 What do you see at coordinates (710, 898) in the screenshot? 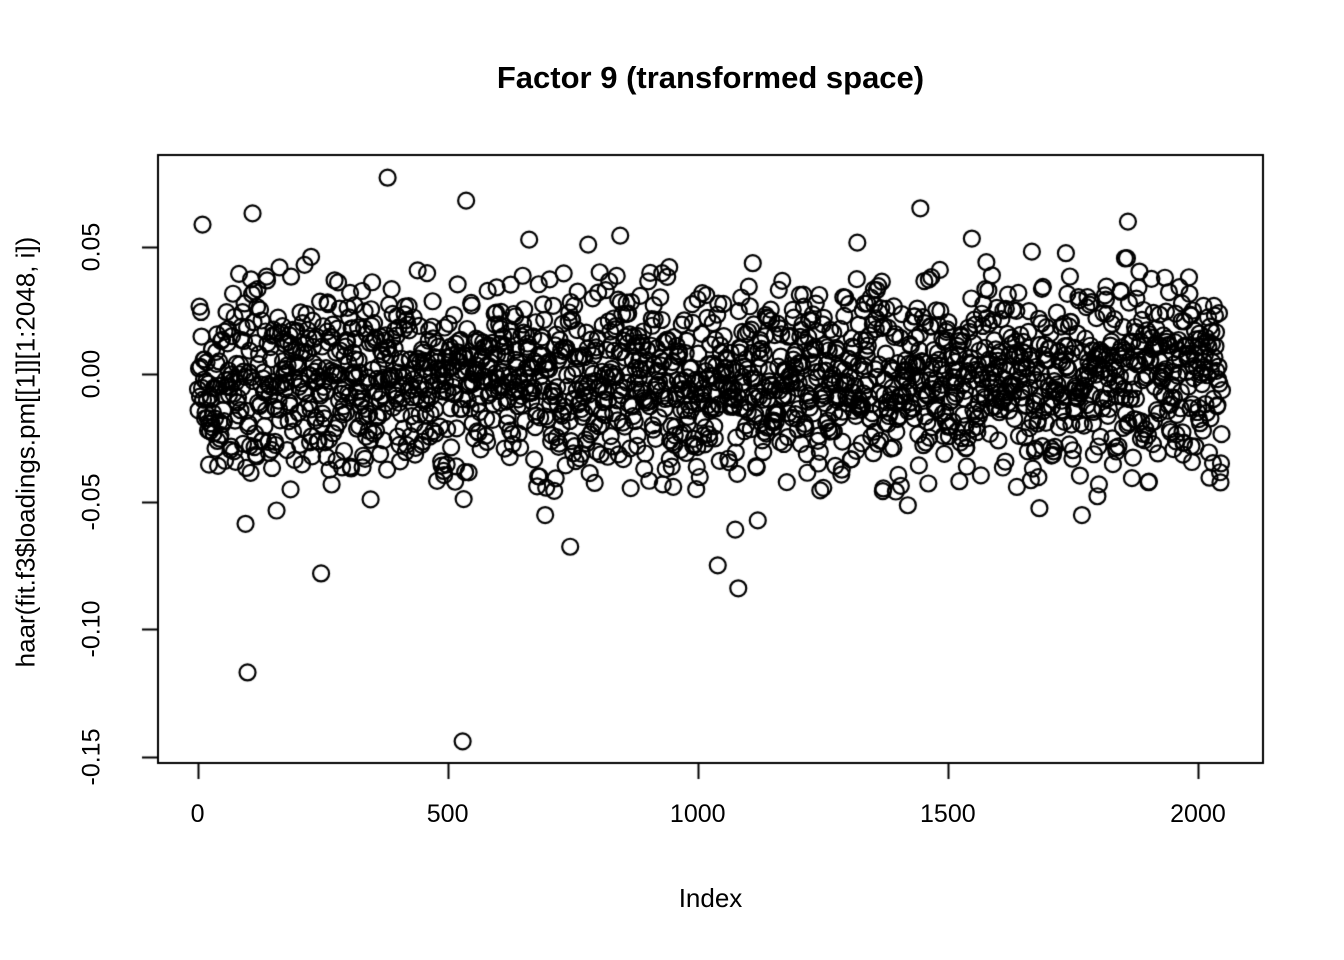
I see `x-axis-label: Index` at bounding box center [710, 898].